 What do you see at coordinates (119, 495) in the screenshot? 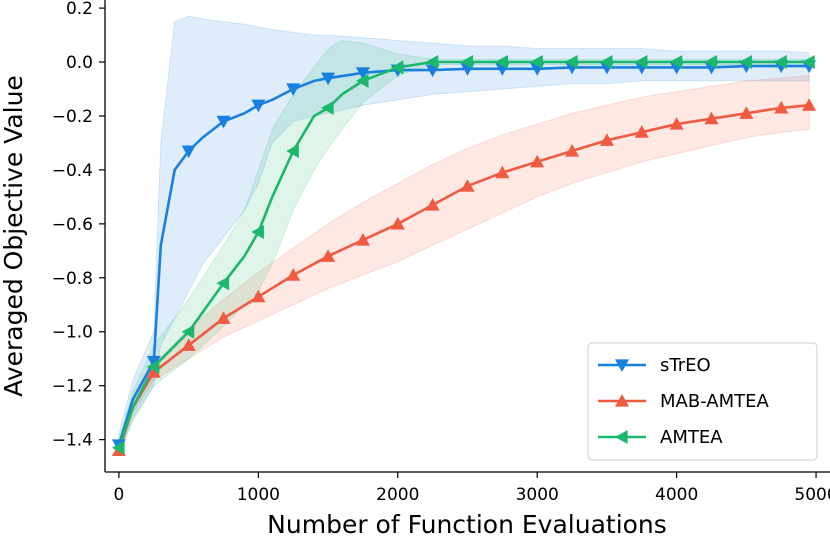
I see `x-tick-label-0: 0` at bounding box center [119, 495].